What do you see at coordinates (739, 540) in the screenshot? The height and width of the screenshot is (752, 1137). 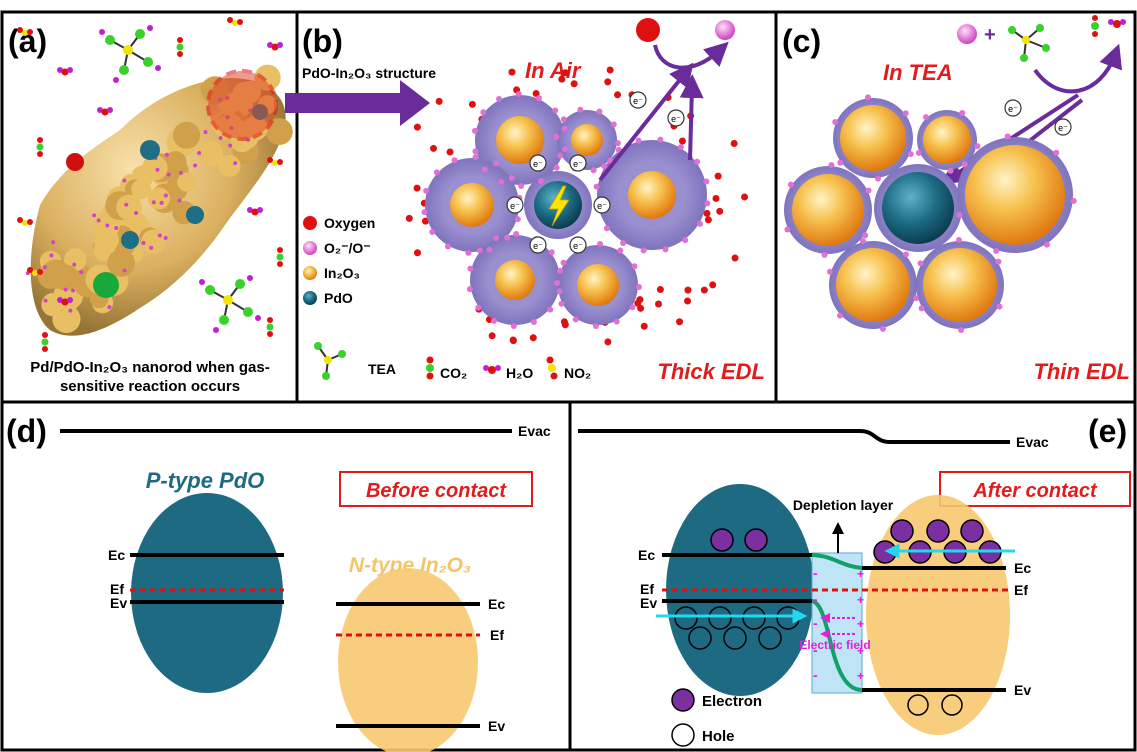 I see `electrons-left-e` at bounding box center [739, 540].